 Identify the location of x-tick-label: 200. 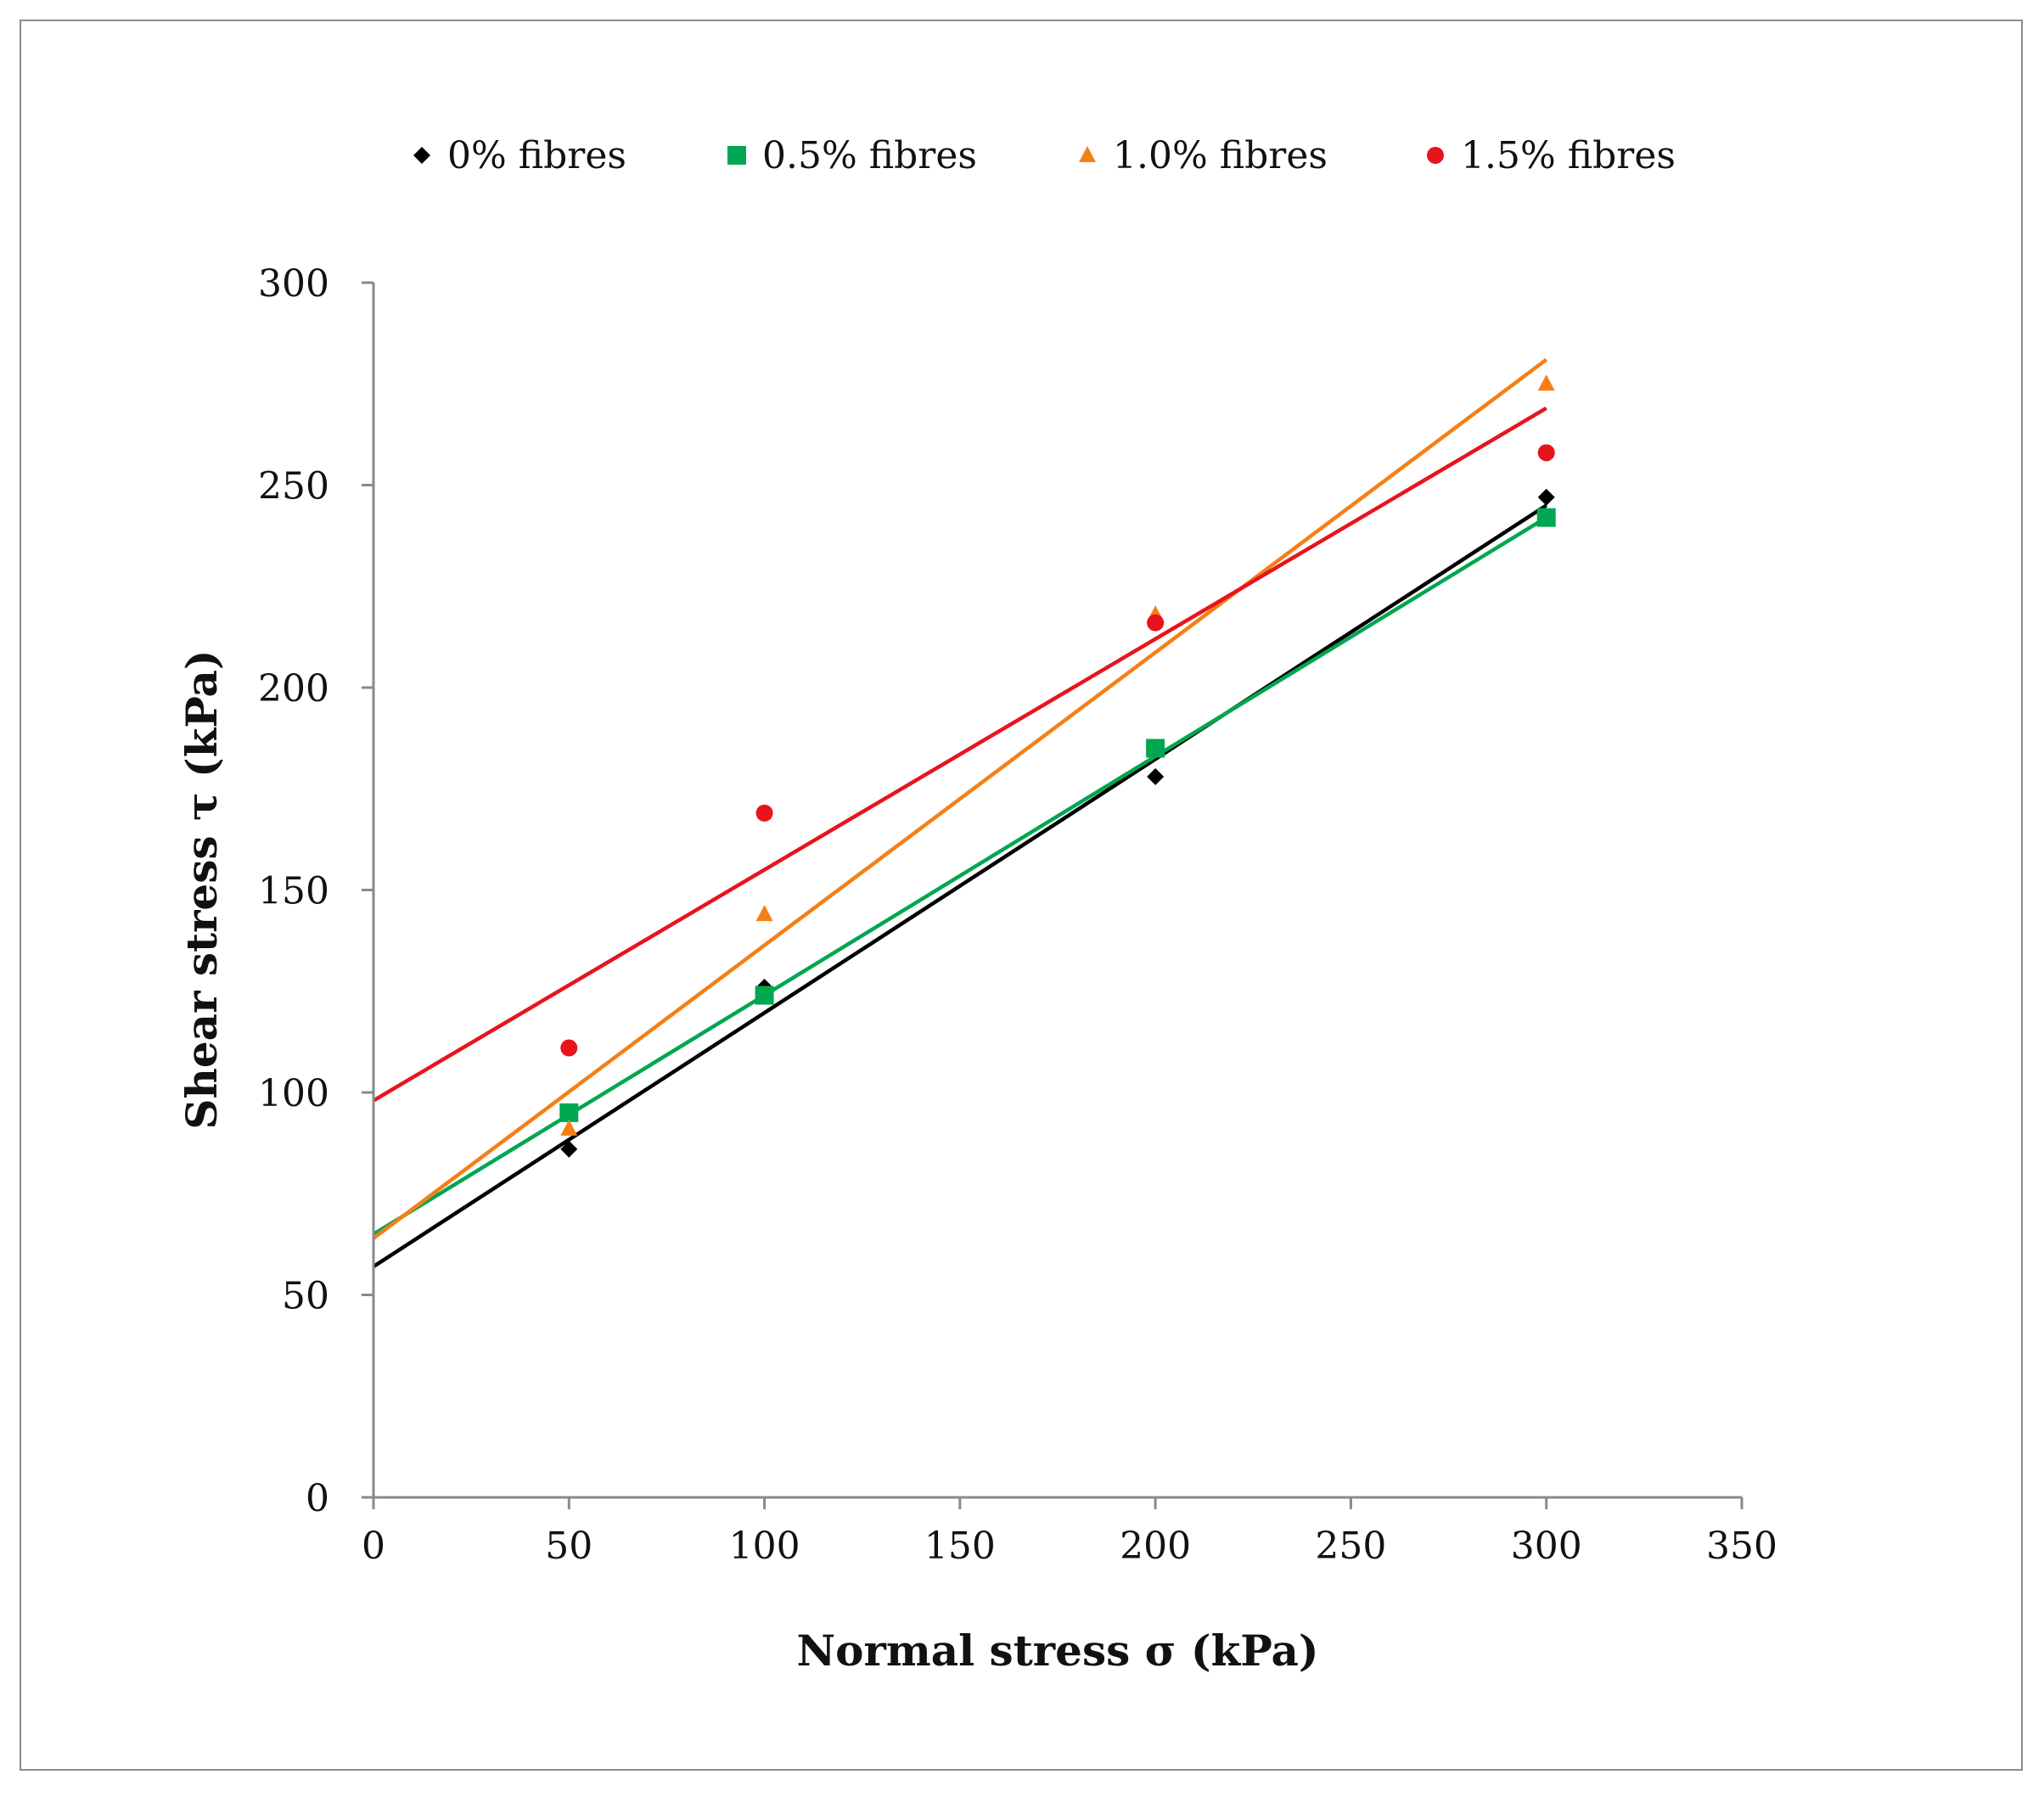
(1155, 1547).